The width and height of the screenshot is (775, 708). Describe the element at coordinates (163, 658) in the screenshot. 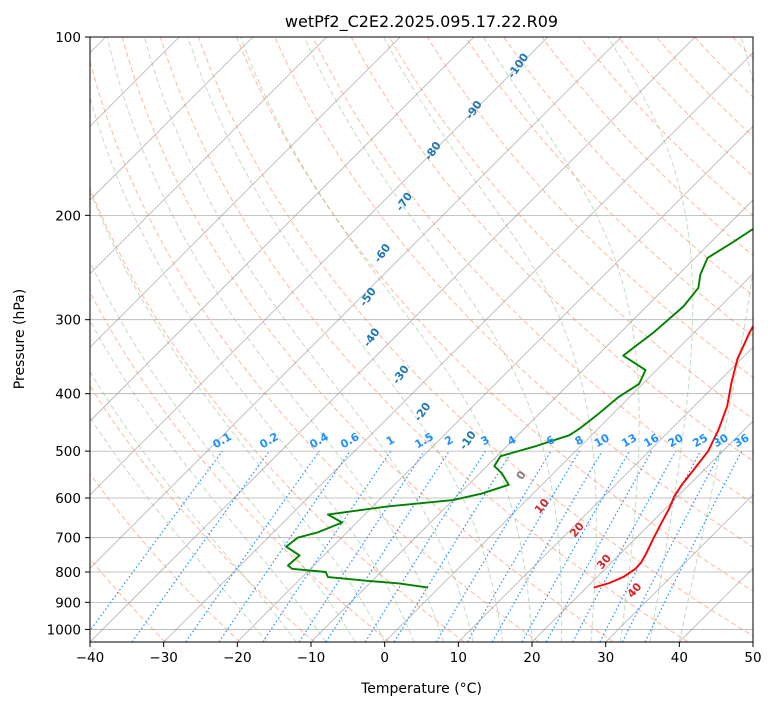

I see `x-tick-label: −30` at that location.